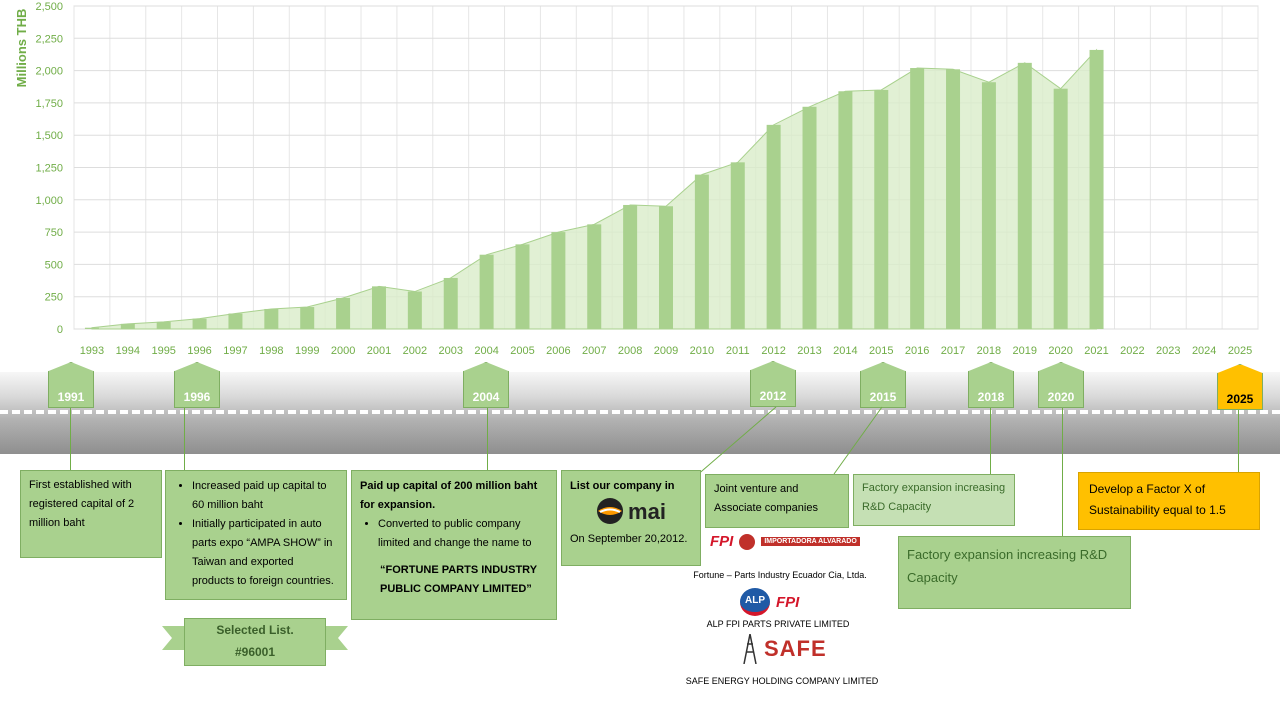  Describe the element at coordinates (702, 351) in the screenshot. I see `x-tick-label: 2010` at that location.